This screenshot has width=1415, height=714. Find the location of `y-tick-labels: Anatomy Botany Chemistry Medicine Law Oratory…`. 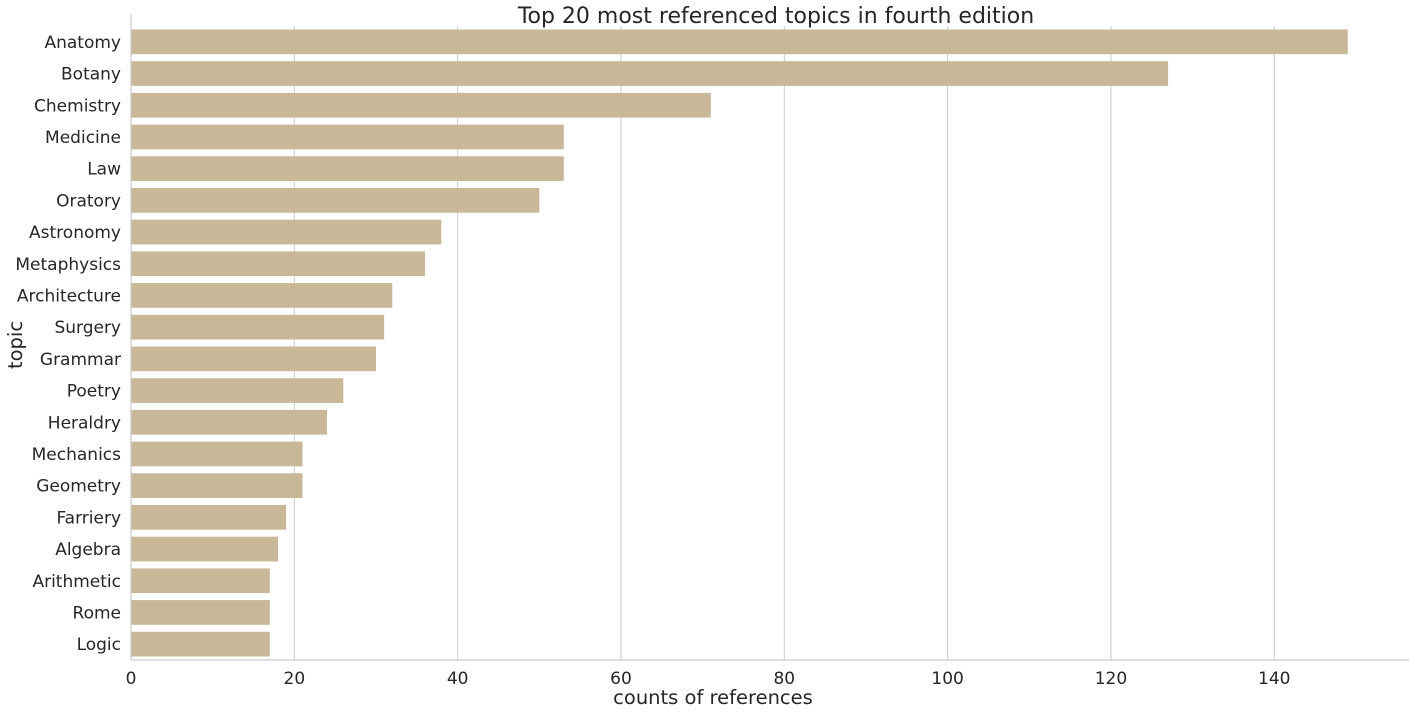

y-tick-labels: Anatomy Botany Chemistry Medicine Law Oratory… is located at coordinates (68, 344).